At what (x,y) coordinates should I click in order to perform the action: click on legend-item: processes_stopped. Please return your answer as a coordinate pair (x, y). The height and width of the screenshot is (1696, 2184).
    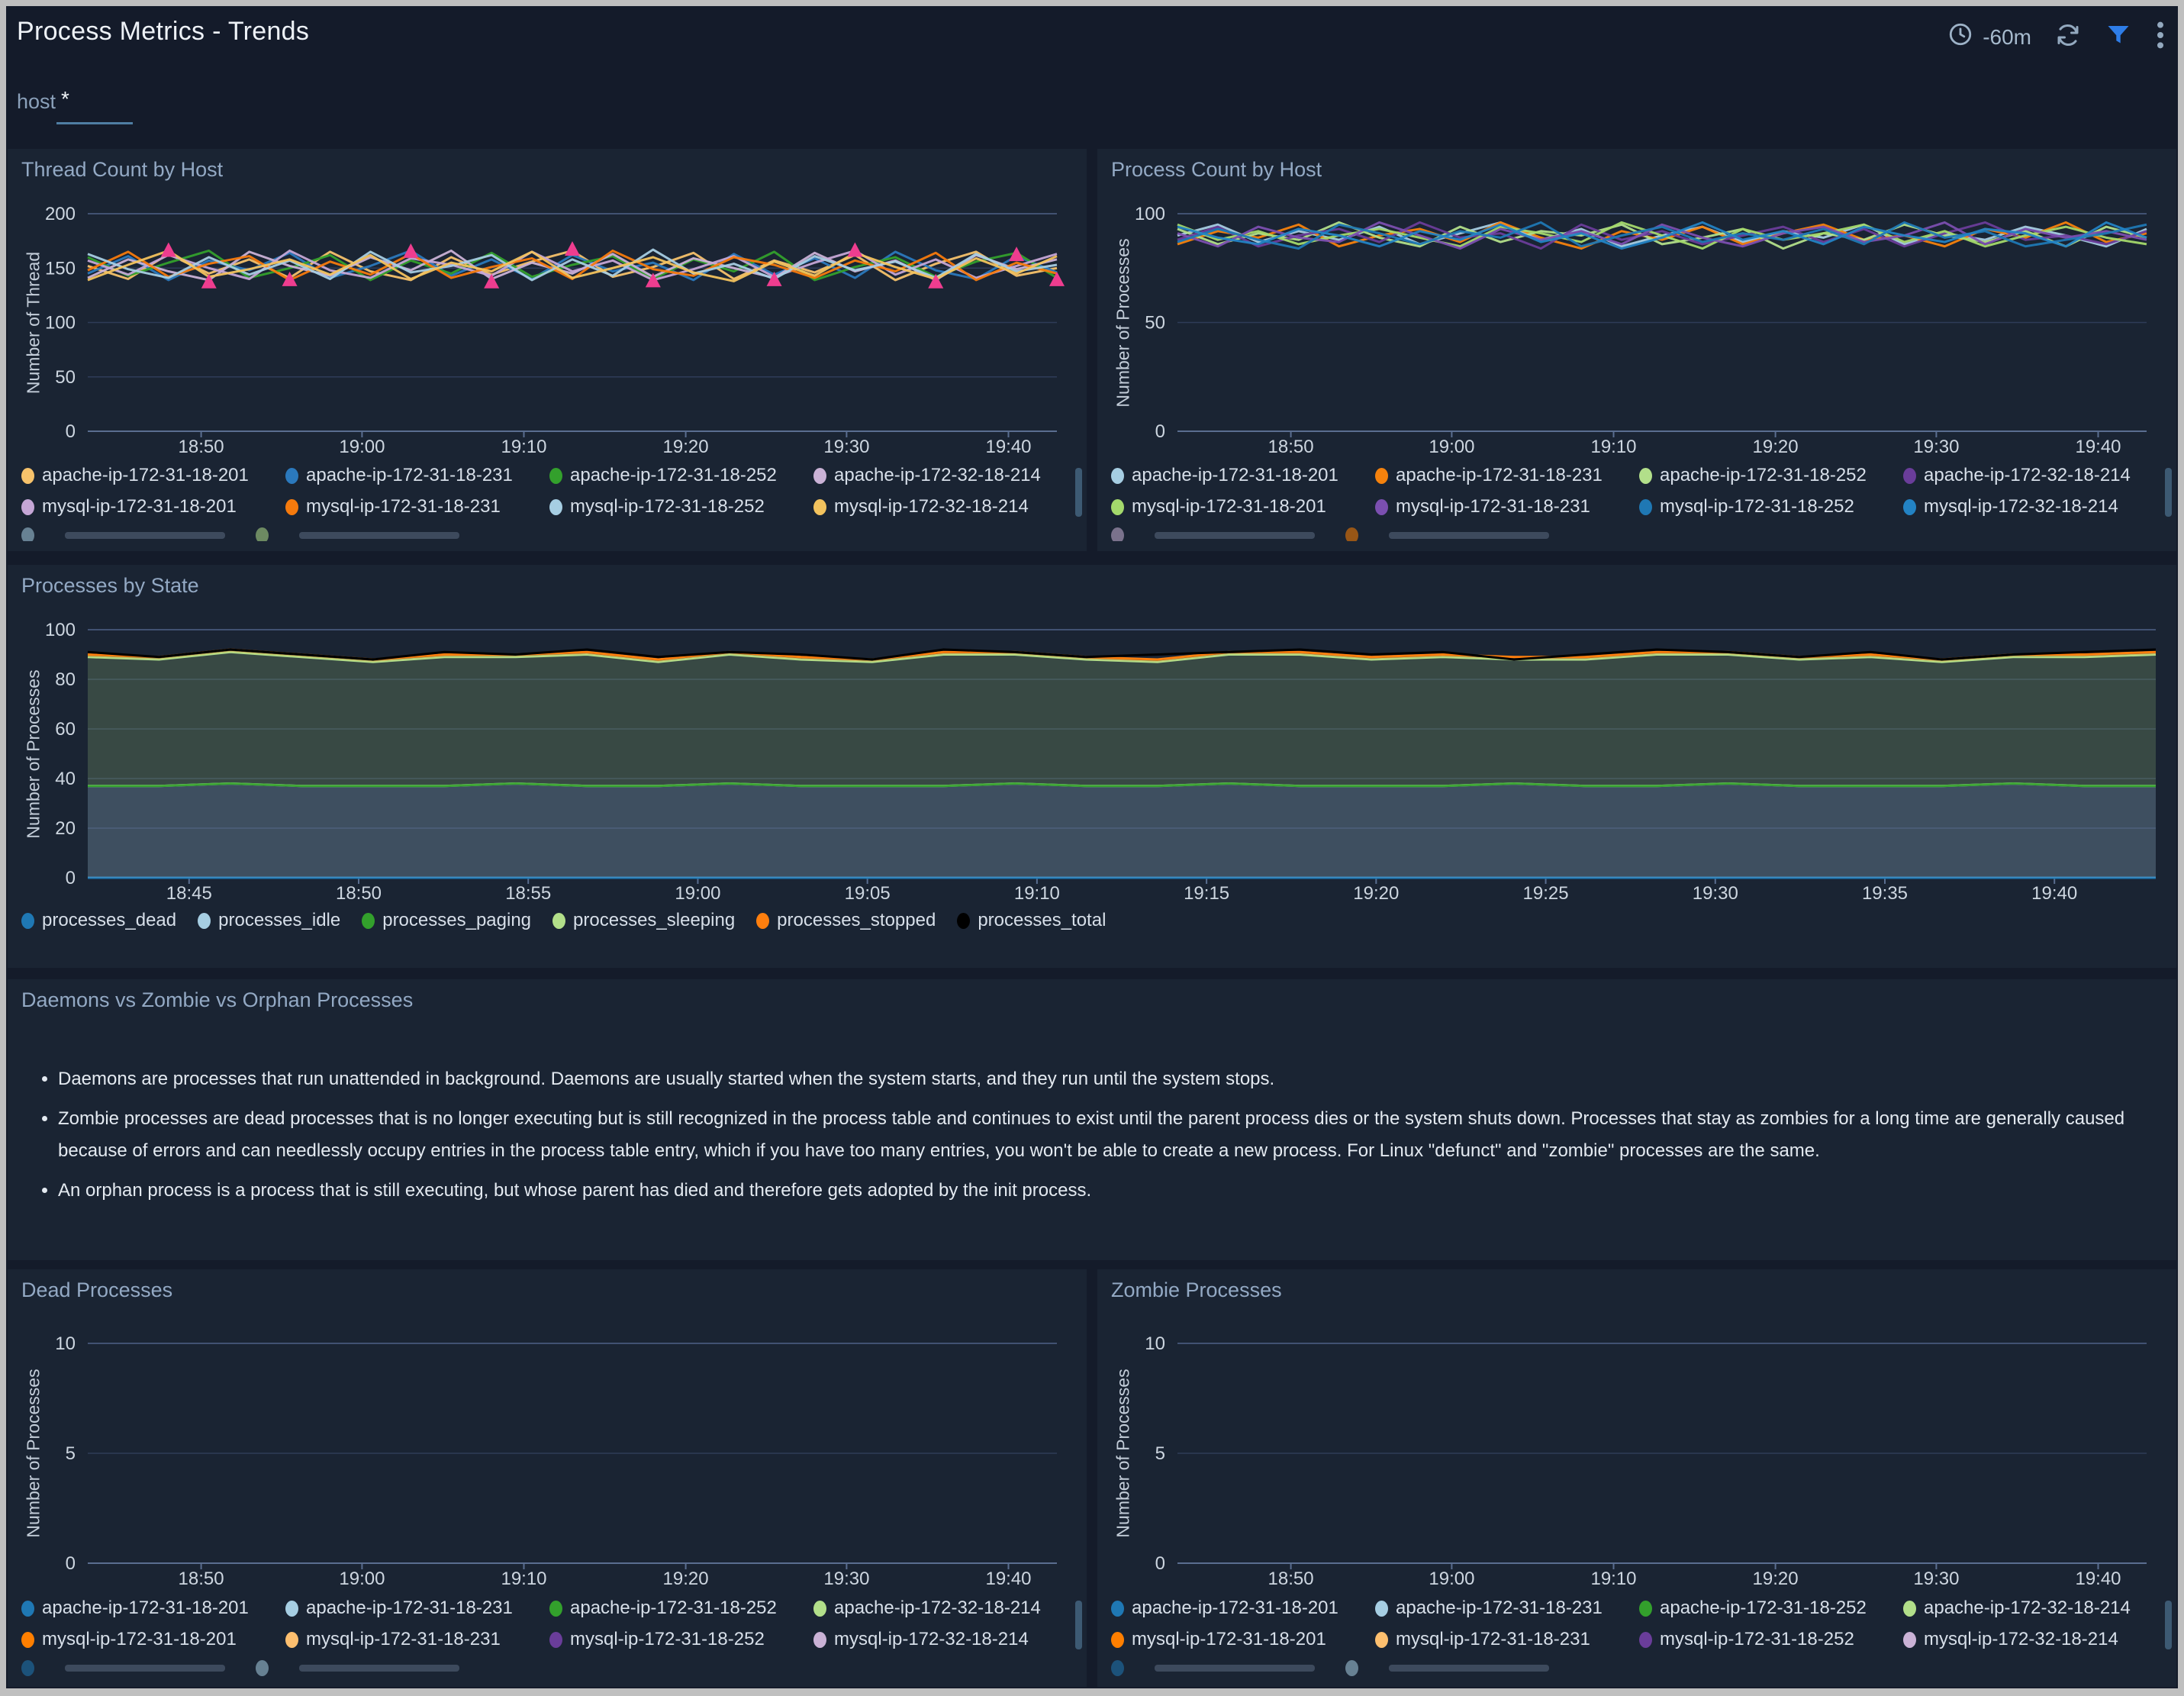
    Looking at the image, I should click on (846, 920).